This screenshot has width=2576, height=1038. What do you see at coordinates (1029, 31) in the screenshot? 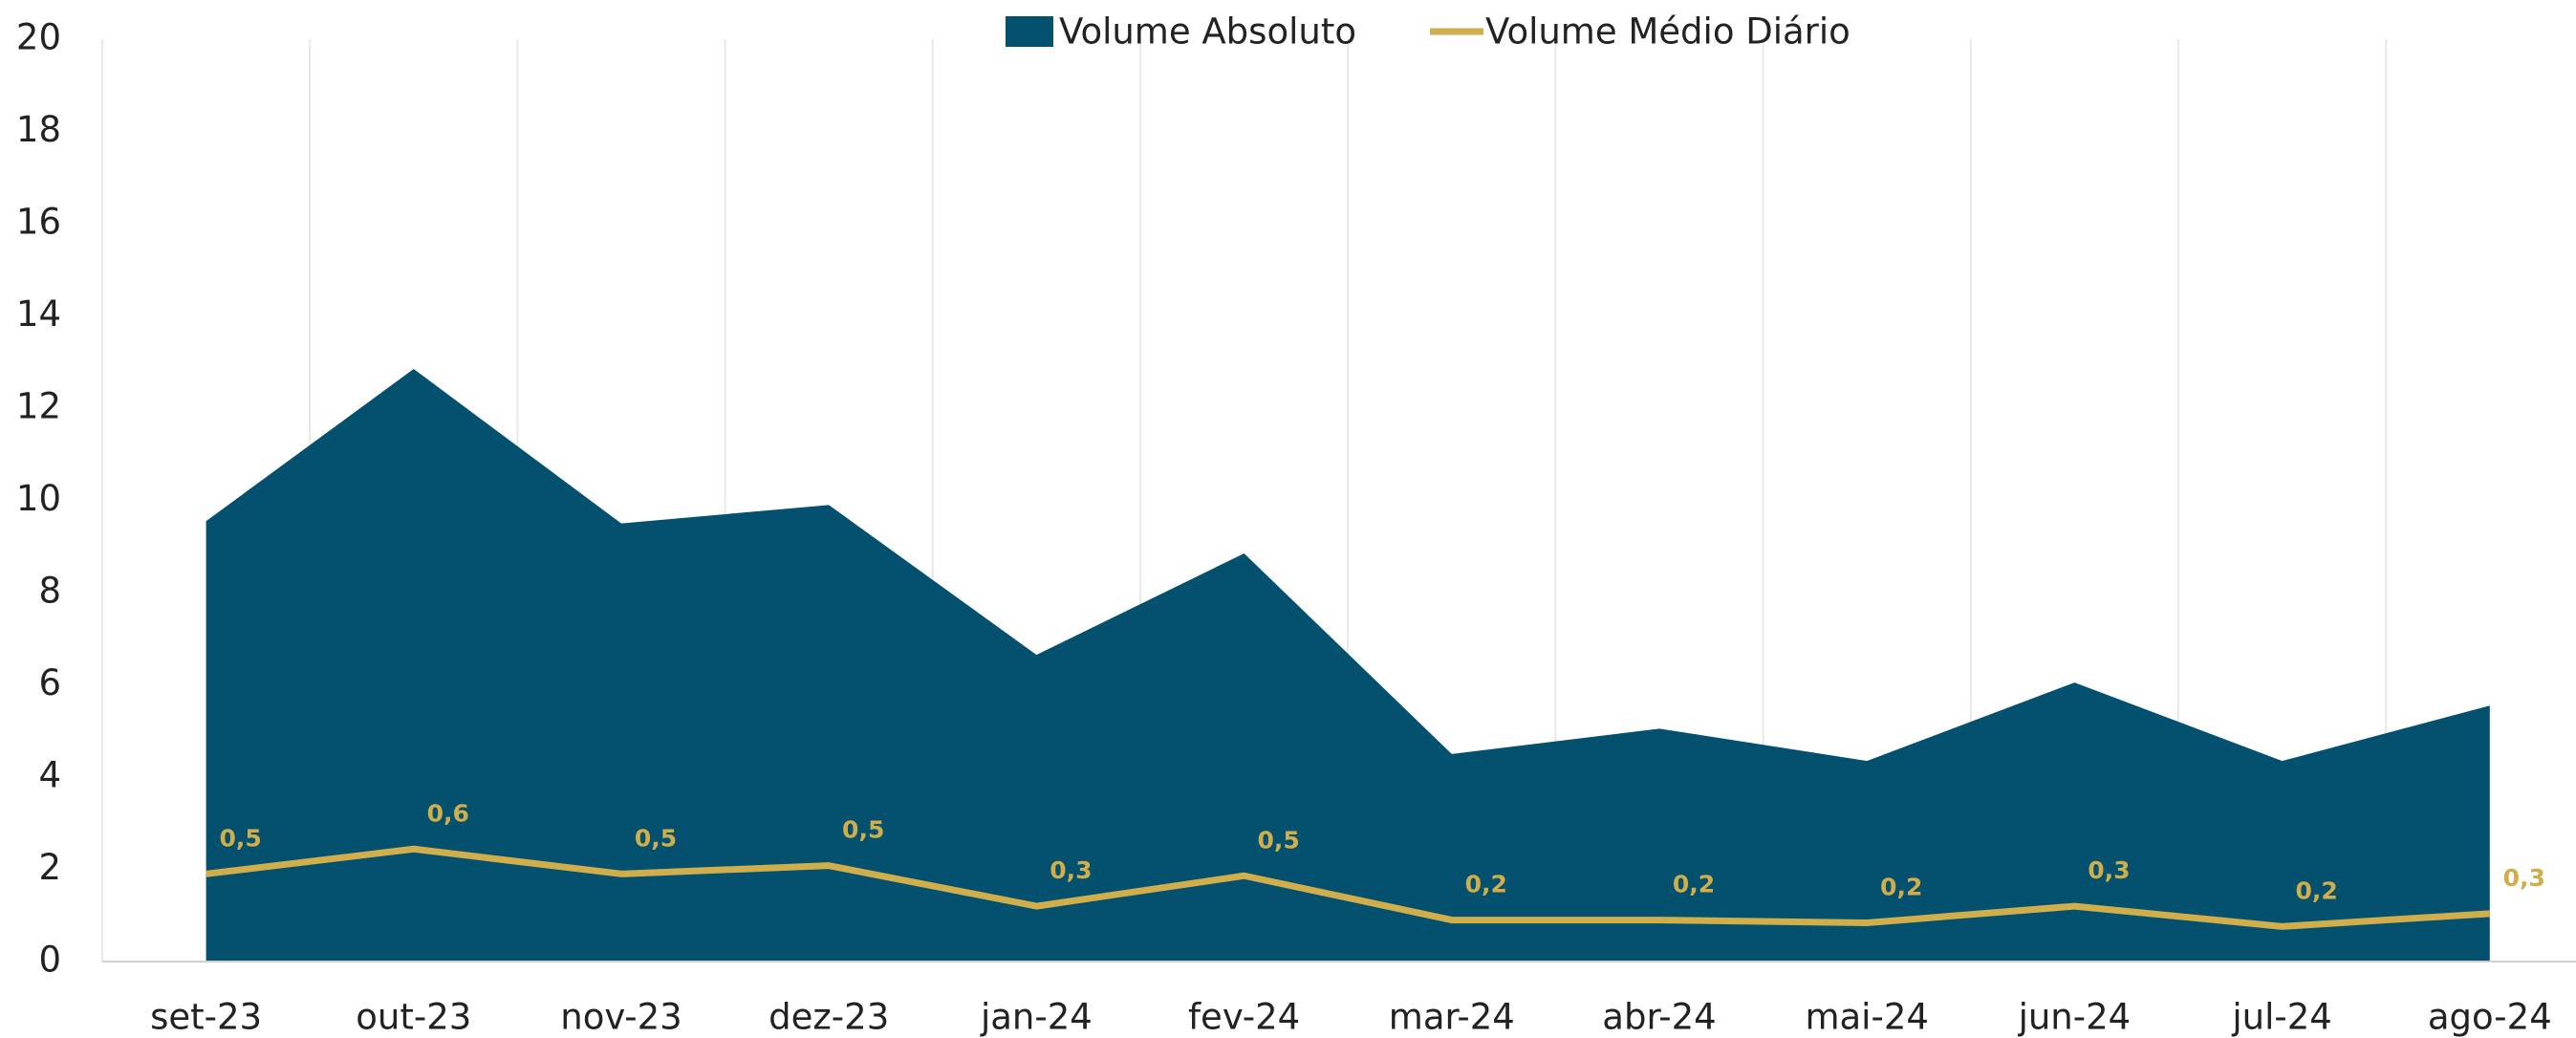
I see `legend-swatch` at bounding box center [1029, 31].